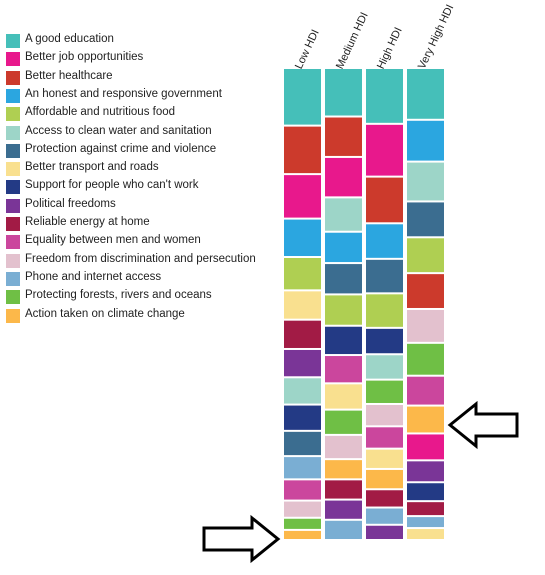 This screenshot has height=575, width=545. What do you see at coordinates (425, 522) in the screenshot?
I see `bar-segment-very-high-hdi-phone-and-internet-access` at bounding box center [425, 522].